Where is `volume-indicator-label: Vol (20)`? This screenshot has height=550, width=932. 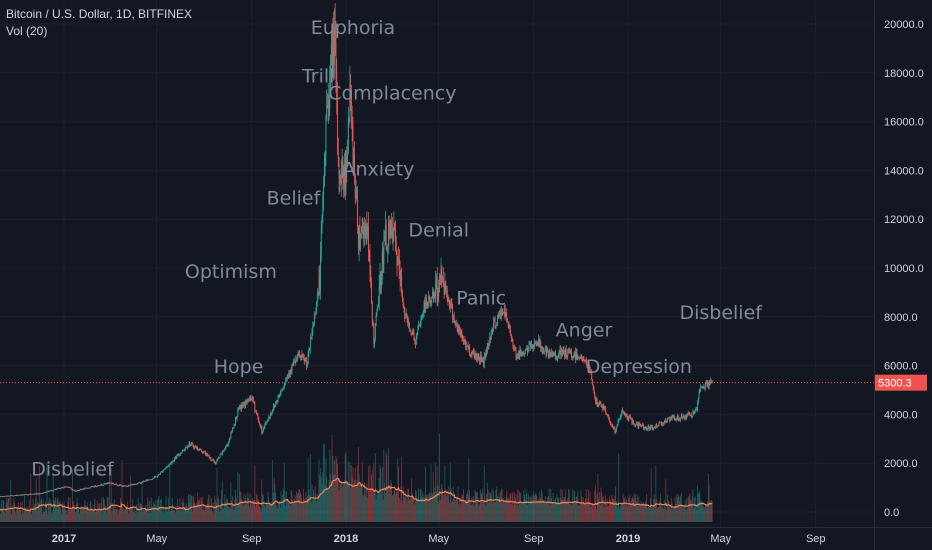
volume-indicator-label: Vol (20) is located at coordinates (27, 31).